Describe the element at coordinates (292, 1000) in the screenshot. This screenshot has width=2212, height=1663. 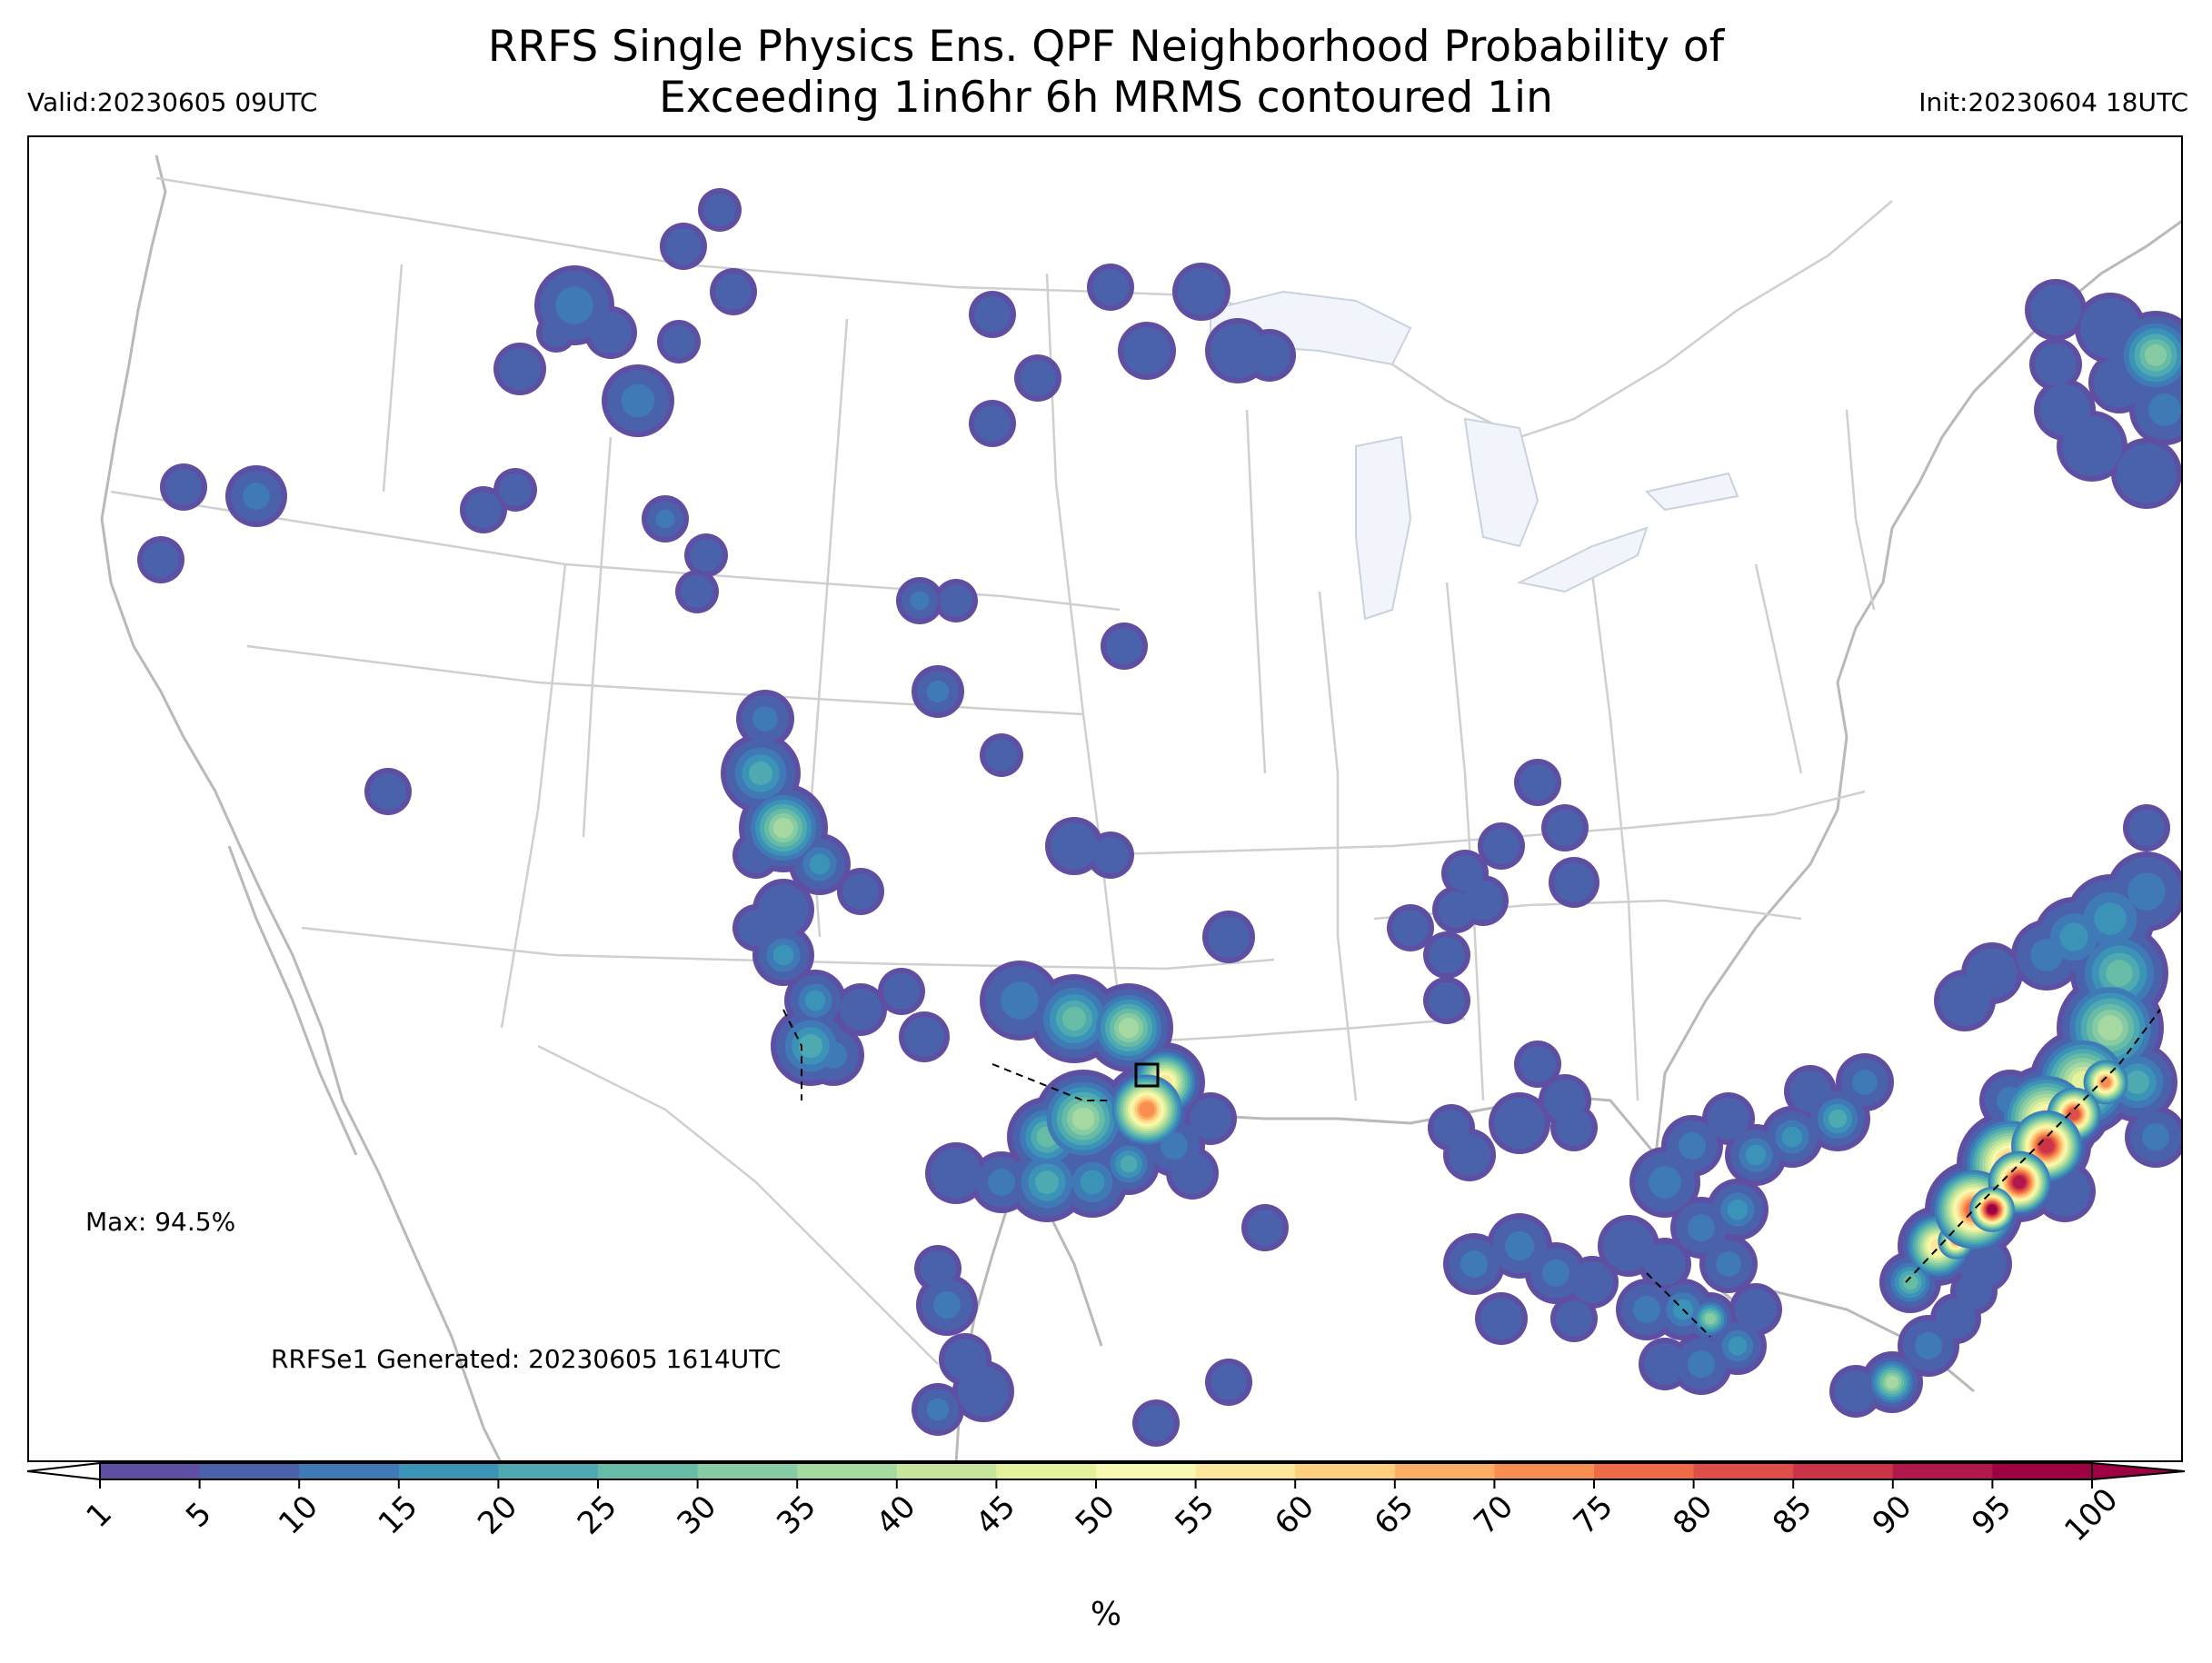
I see `baja-coast-line` at that location.